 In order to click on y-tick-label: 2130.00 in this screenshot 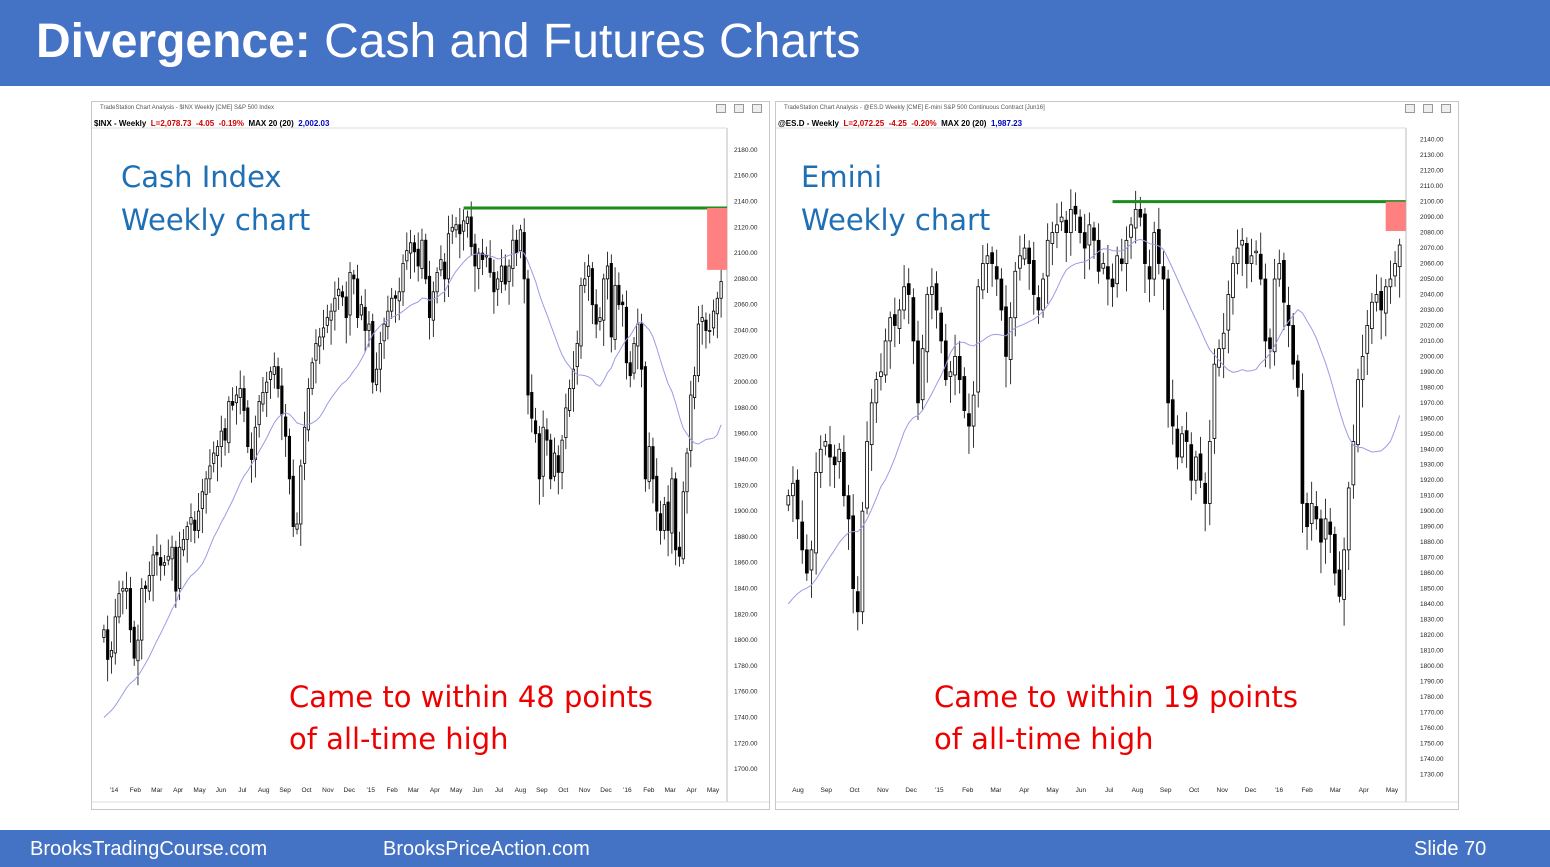, I will do `click(1432, 155)`.